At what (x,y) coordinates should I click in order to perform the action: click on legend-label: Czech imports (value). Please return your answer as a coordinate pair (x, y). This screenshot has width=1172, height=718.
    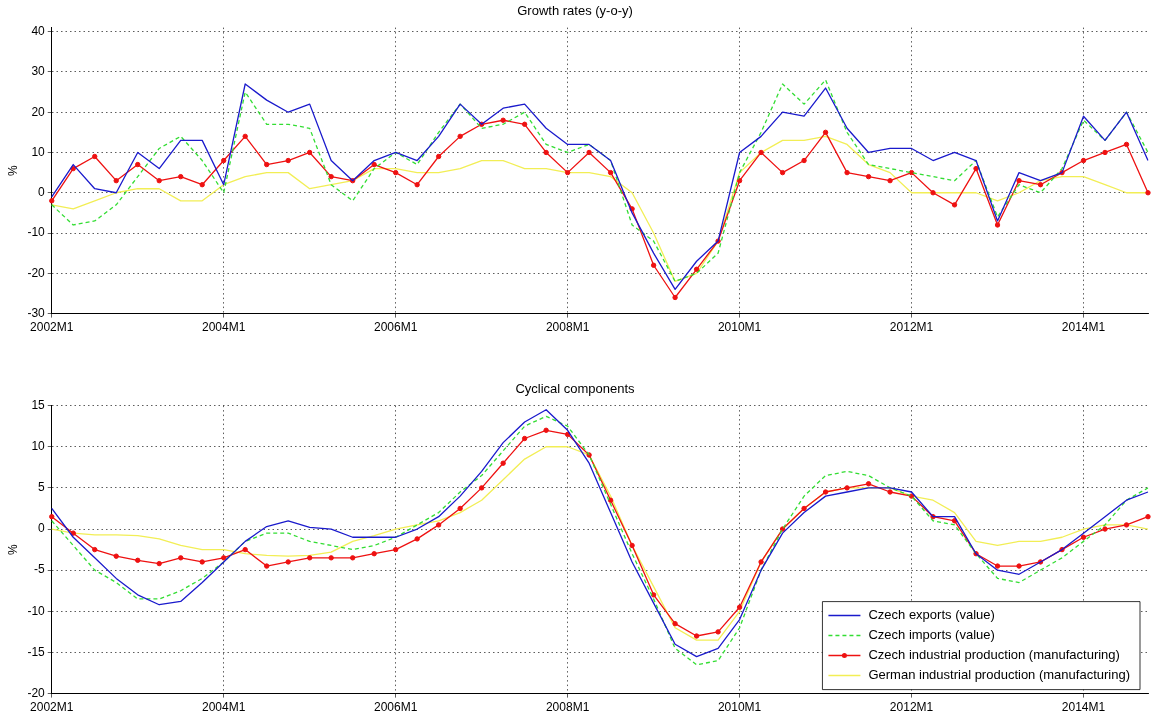
    Looking at the image, I should click on (931, 635).